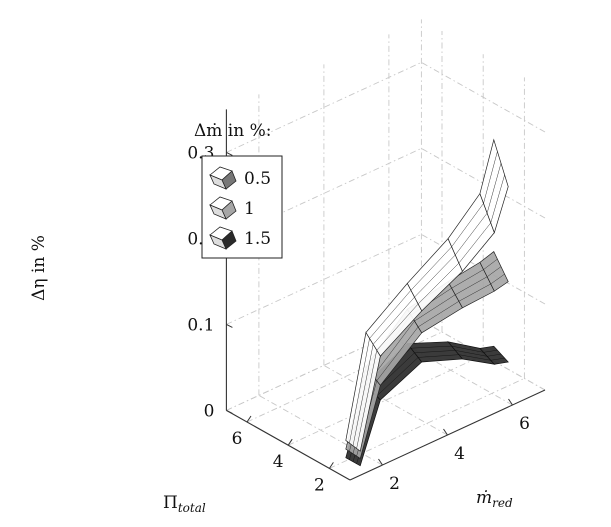 This screenshot has height=527, width=611. I want to click on y-tick-label: 2, so click(394, 484).